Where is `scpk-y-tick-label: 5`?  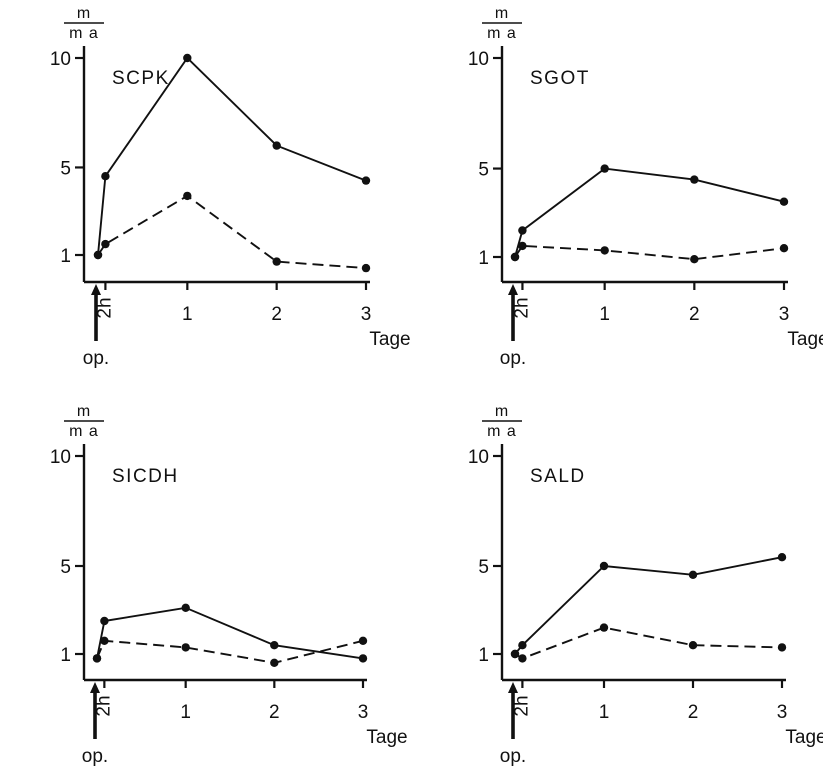 scpk-y-tick-label: 5 is located at coordinates (65, 168).